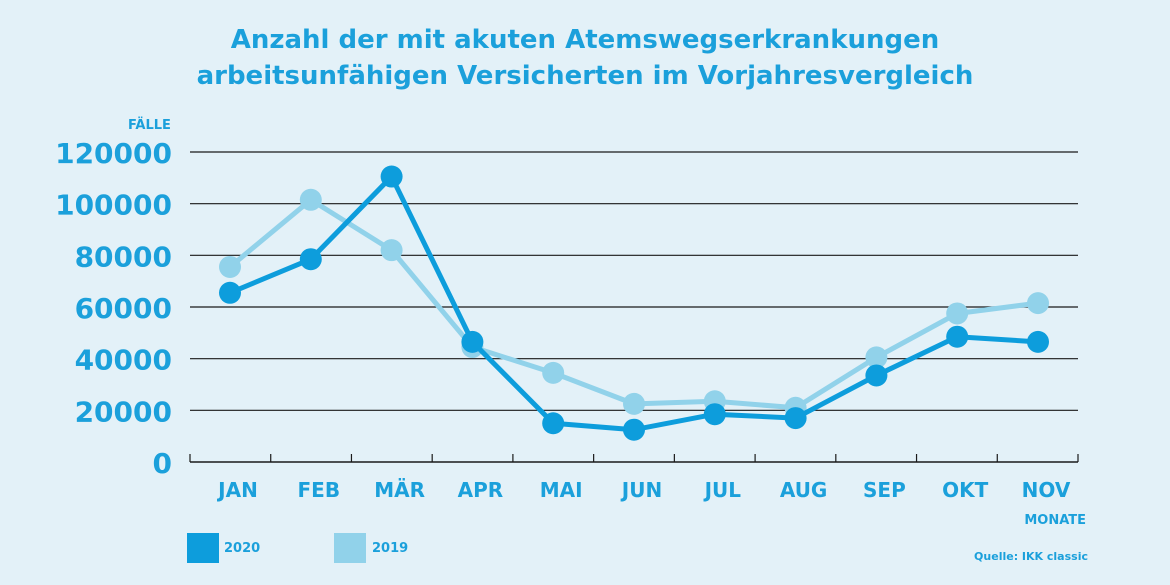 The height and width of the screenshot is (585, 1170). I want to click on x-tick-label: OKT, so click(965, 490).